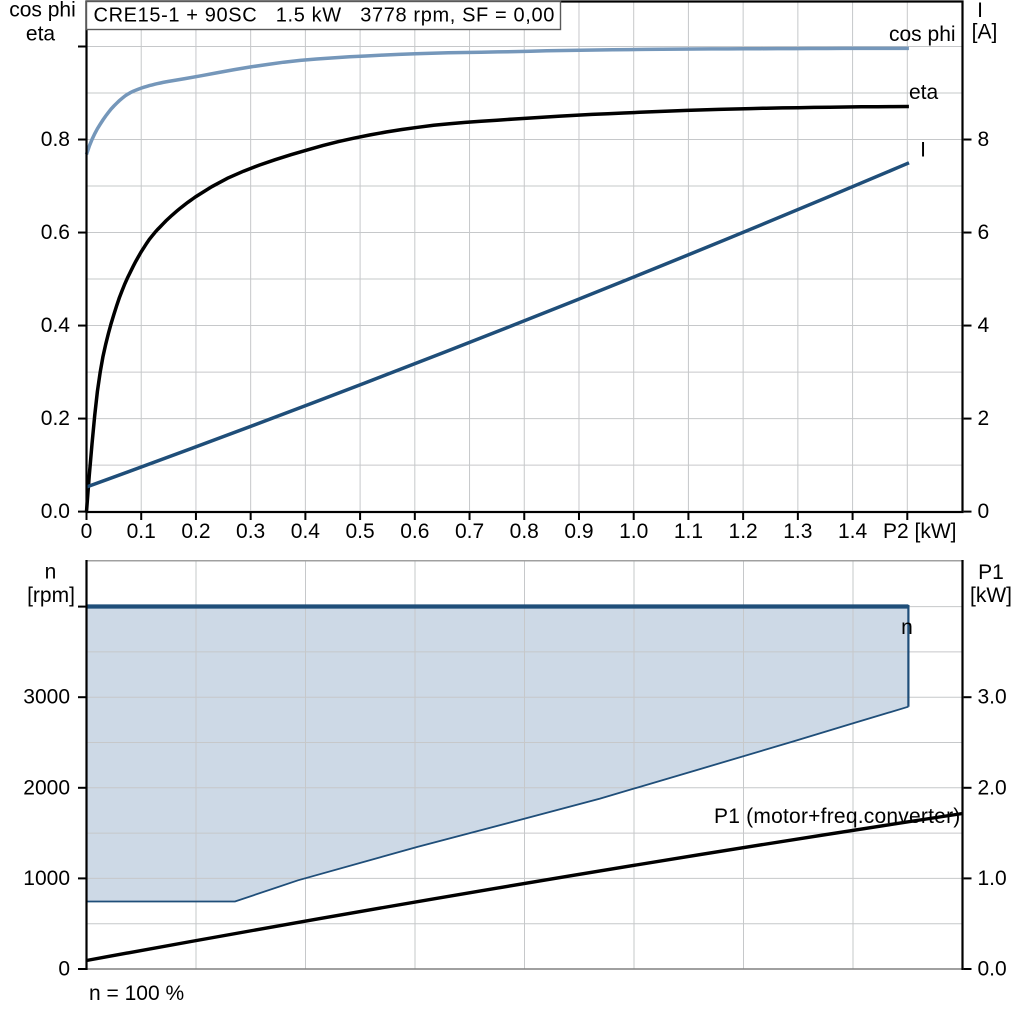 This screenshot has height=1024, width=1024. Describe the element at coordinates (992, 787) in the screenshot. I see `svg-text: 2.0` at that location.